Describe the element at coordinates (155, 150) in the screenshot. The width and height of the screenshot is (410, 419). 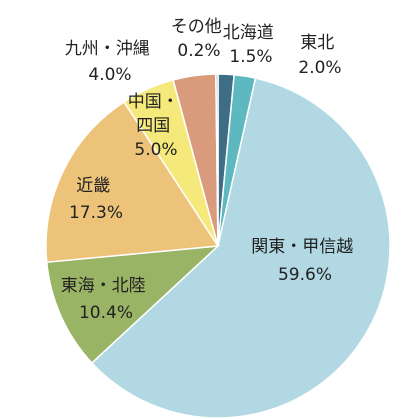
I see `slice-value-chugoku-shikoku: 5.0%` at that location.